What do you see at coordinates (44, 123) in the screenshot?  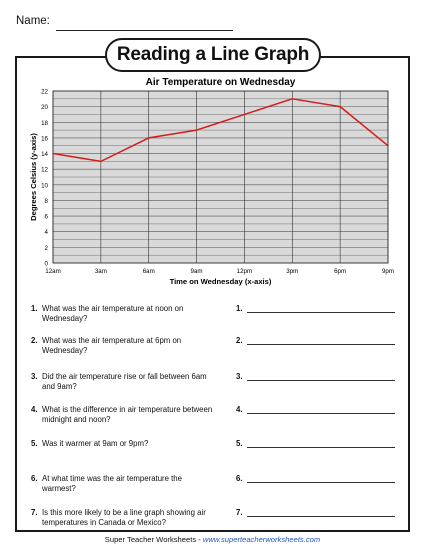 I see `y-tick-label: 18` at bounding box center [44, 123].